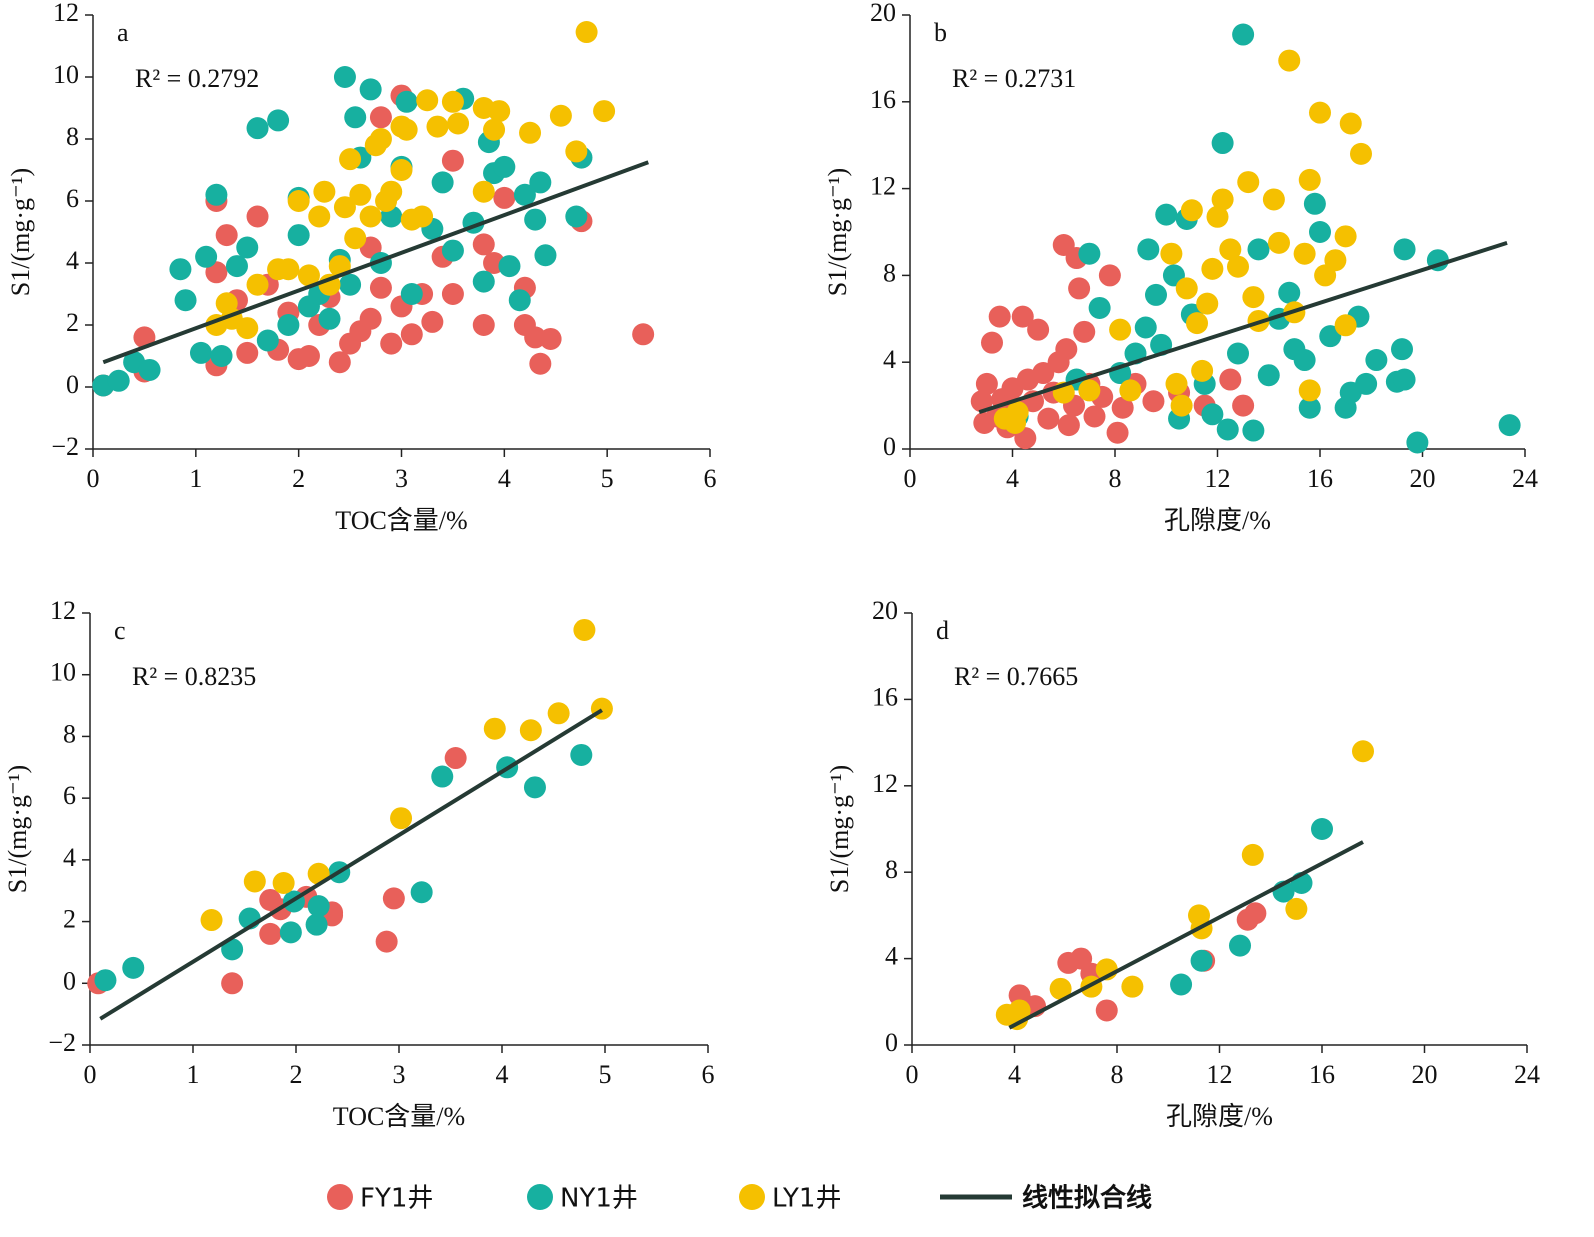 The image size is (1594, 1237). Describe the element at coordinates (1087, 1198) in the screenshot. I see `legend-label: 线性拟合线` at that location.